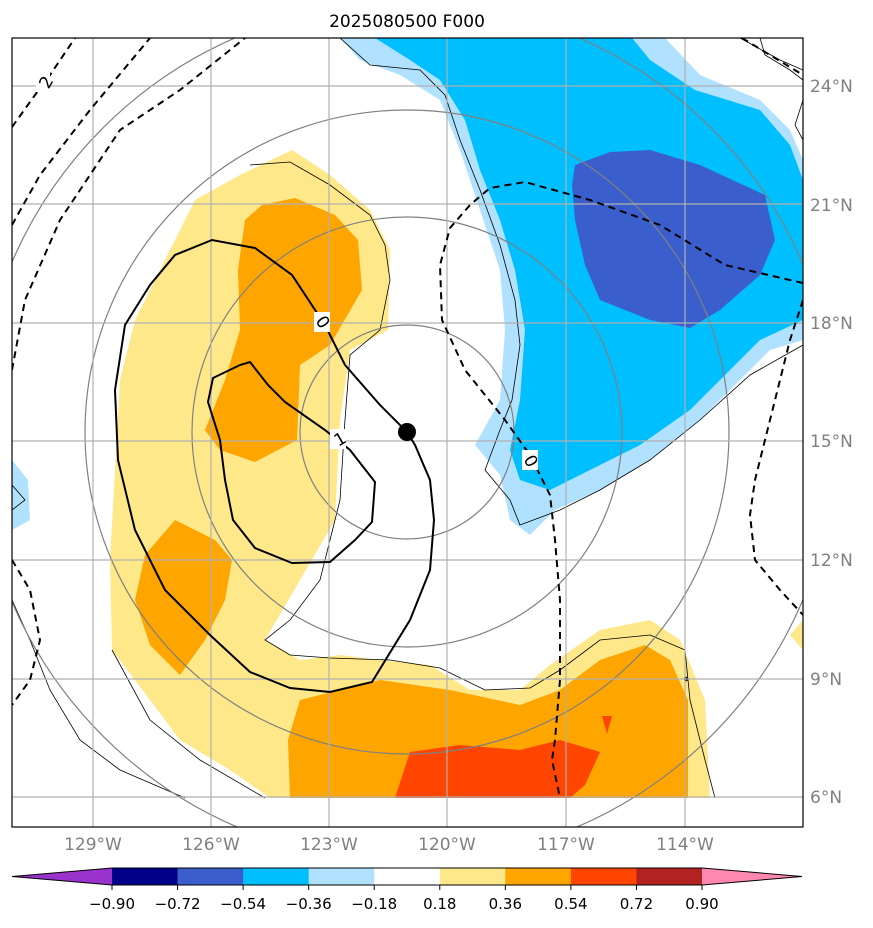  What do you see at coordinates (570, 904) in the screenshot?
I see `colorbar-tick-label: 0.54` at bounding box center [570, 904].